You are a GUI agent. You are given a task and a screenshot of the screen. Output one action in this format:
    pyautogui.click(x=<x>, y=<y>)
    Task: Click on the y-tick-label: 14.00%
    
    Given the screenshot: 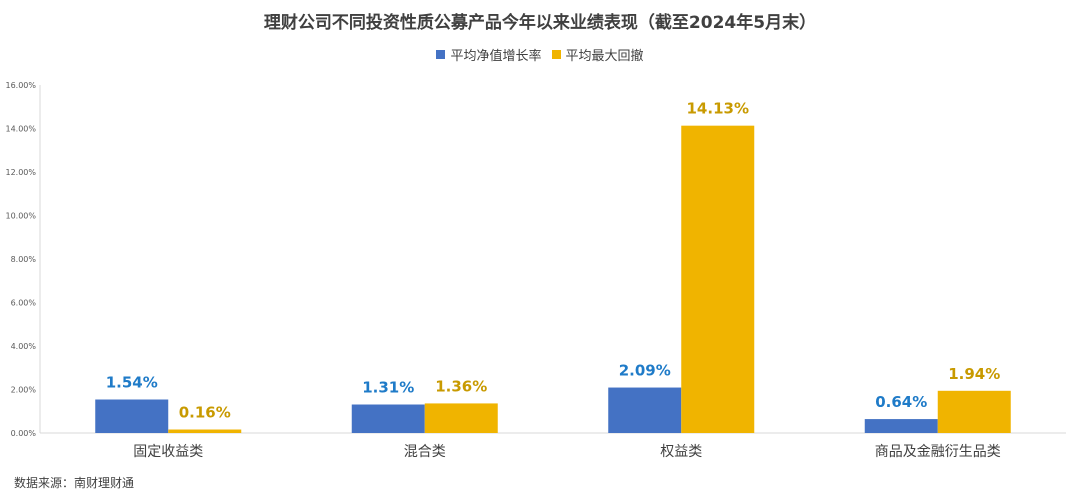 What is the action you would take?
    pyautogui.click(x=20, y=129)
    